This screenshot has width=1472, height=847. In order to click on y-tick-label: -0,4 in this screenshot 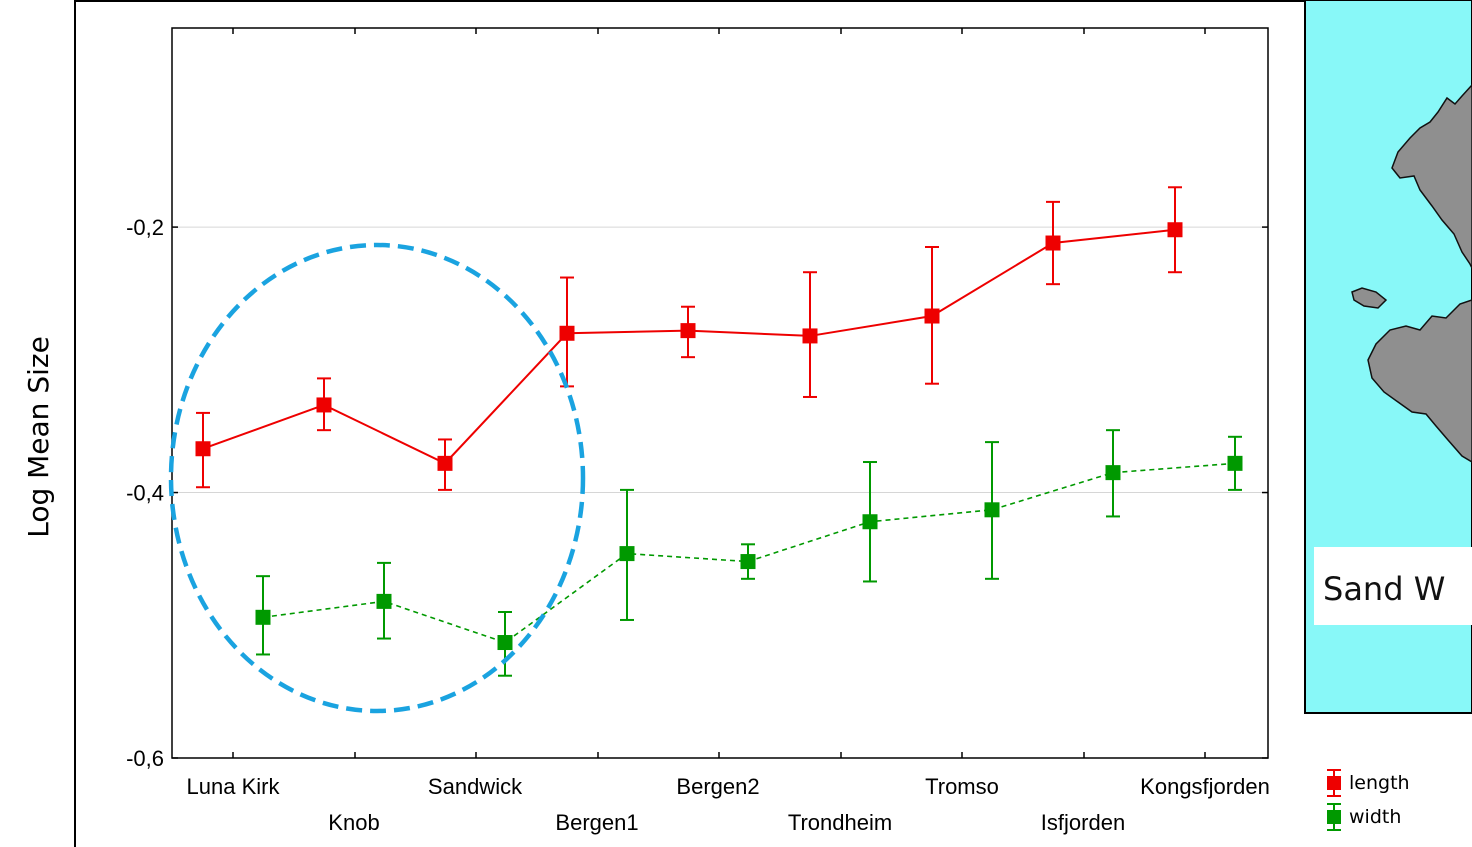, I will do `click(145, 493)`.